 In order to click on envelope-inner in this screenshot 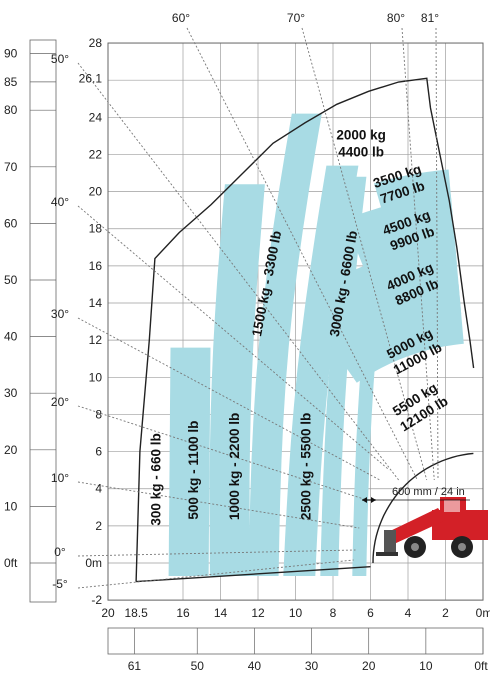, I will do `click(423, 508)`.